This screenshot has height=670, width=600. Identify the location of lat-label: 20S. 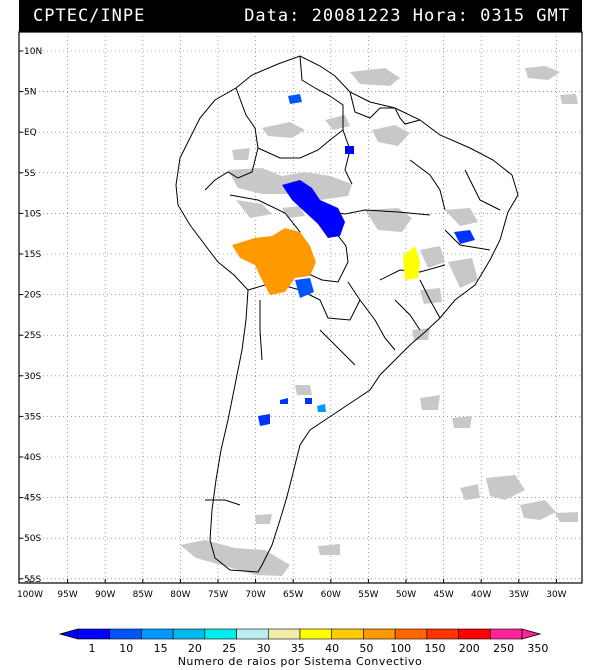
(32, 296).